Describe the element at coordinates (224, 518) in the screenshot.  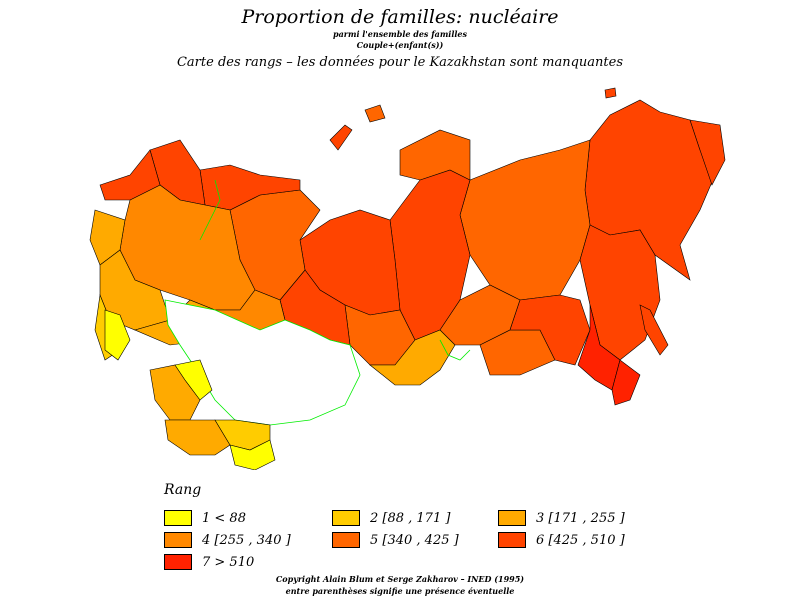
I see `legend-label: 1 < 88` at that location.